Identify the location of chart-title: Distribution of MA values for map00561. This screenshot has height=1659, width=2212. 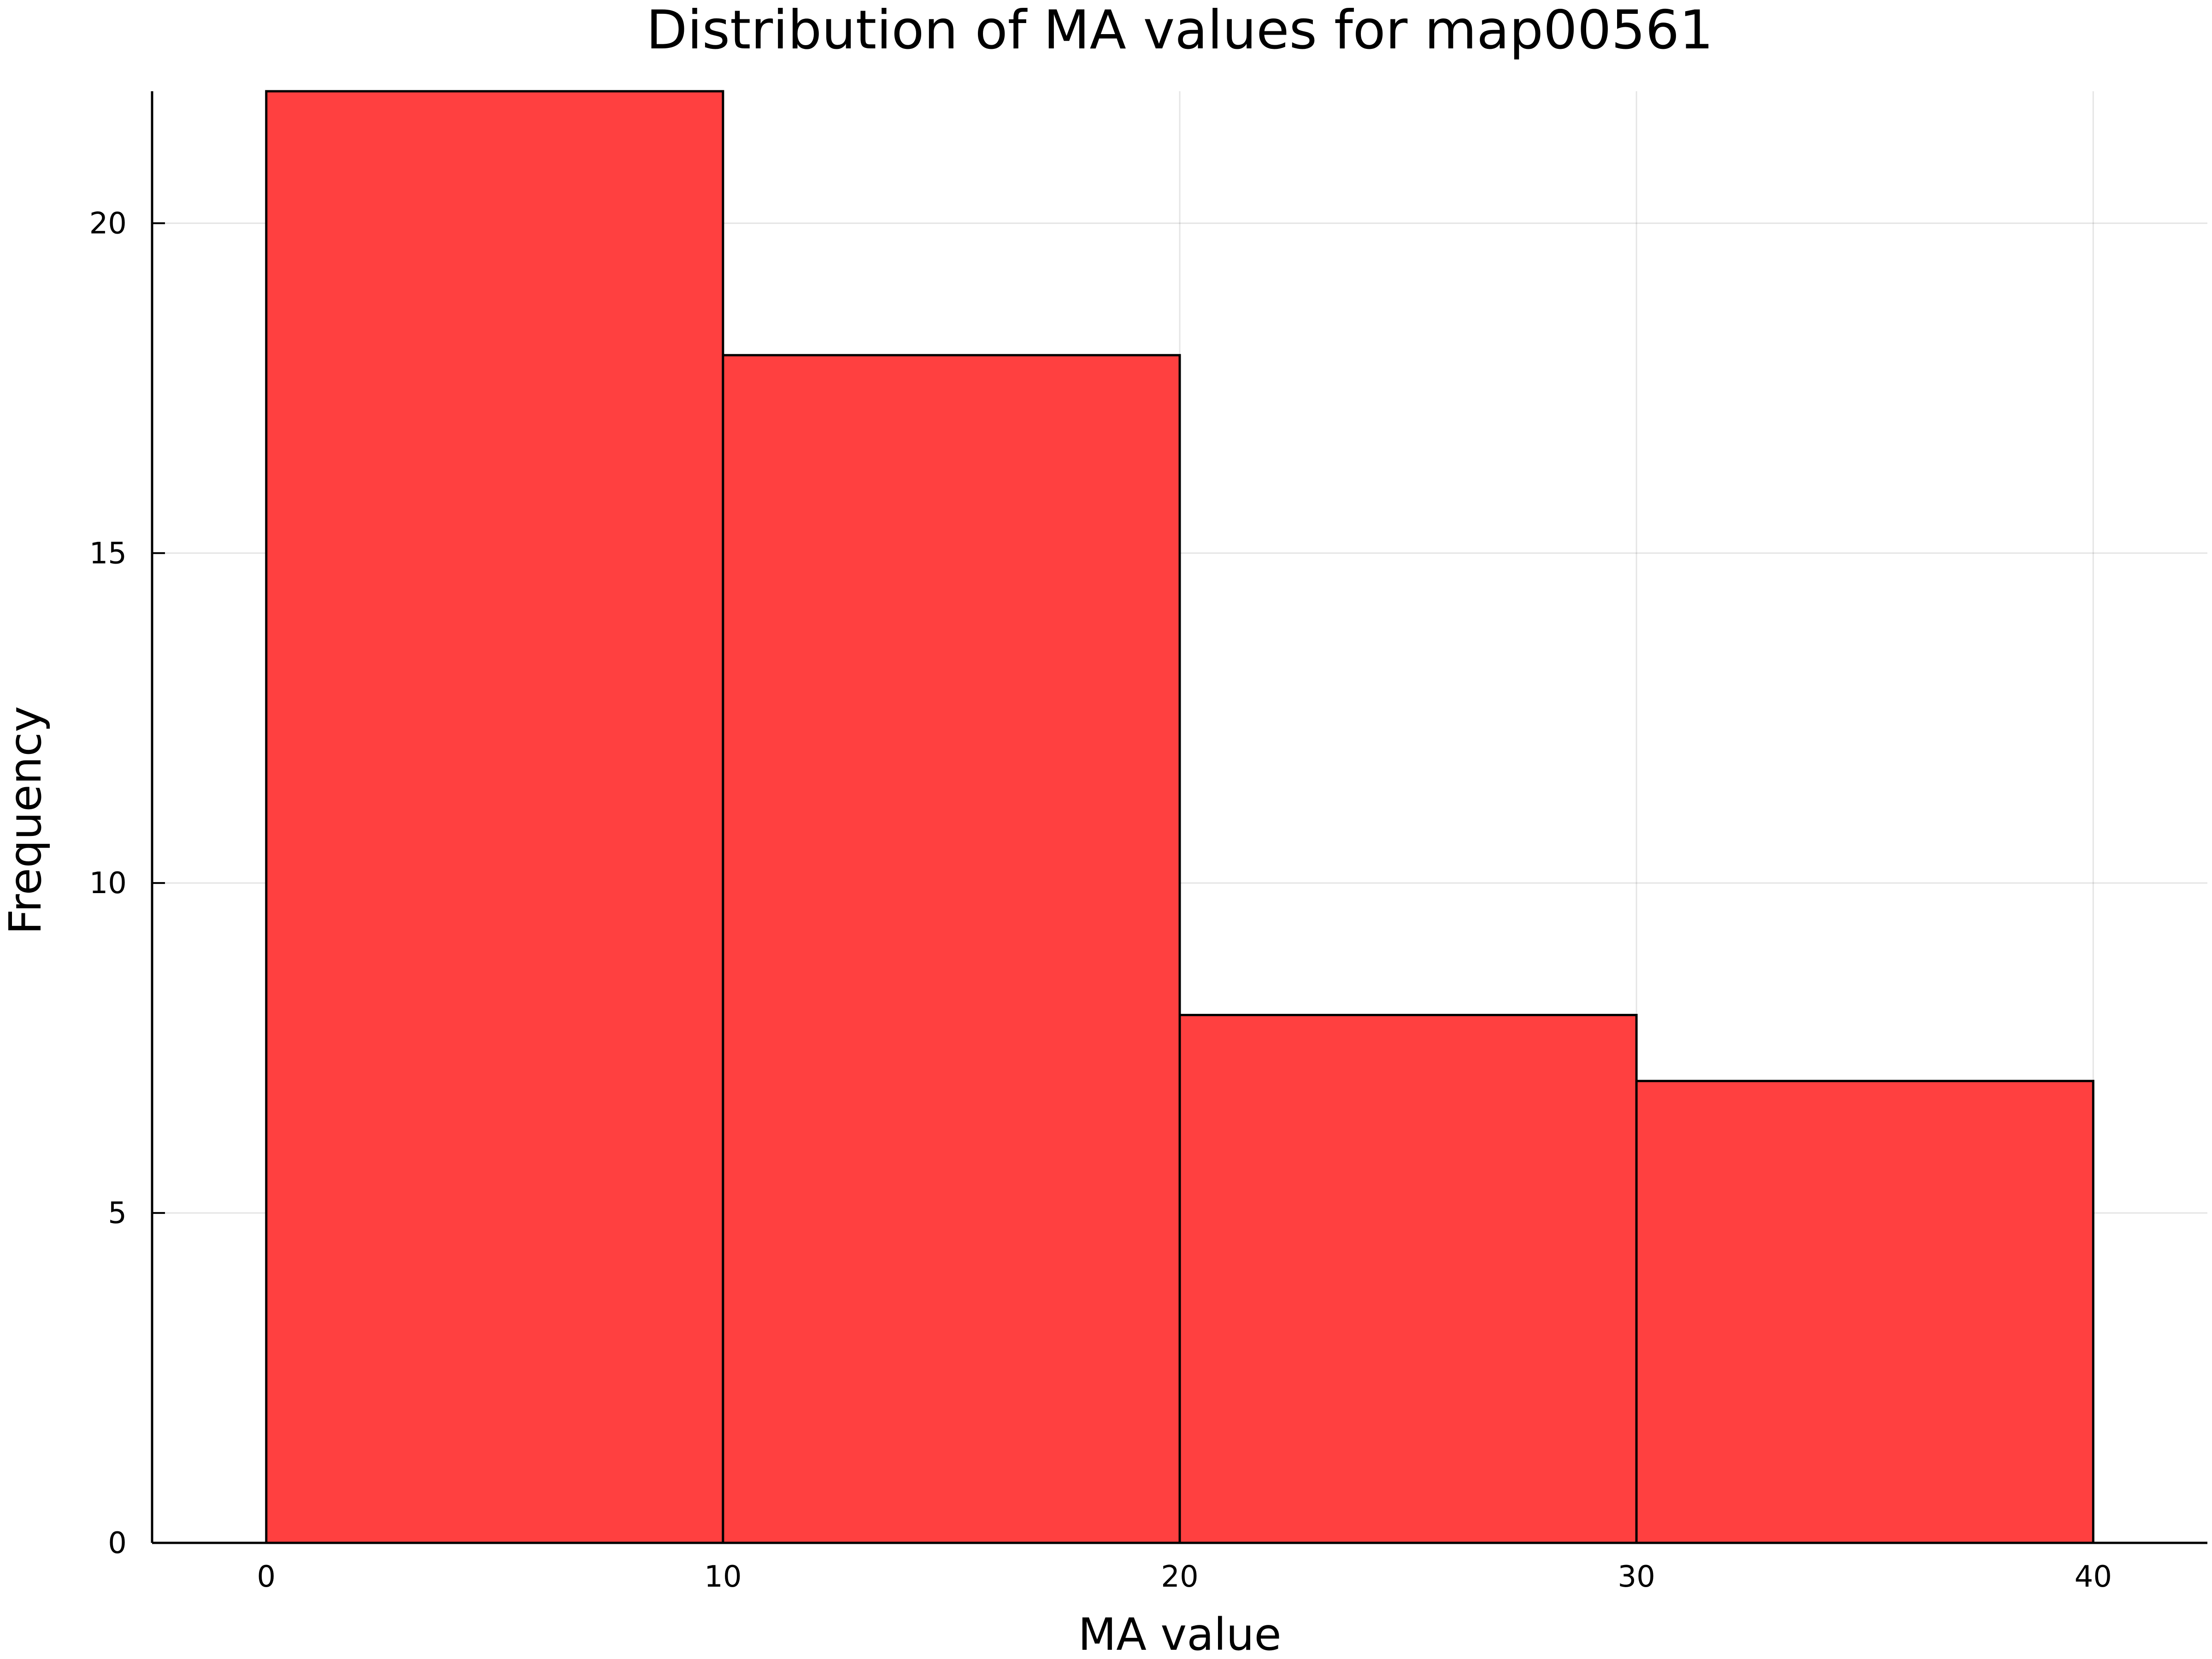
(1179, 30).